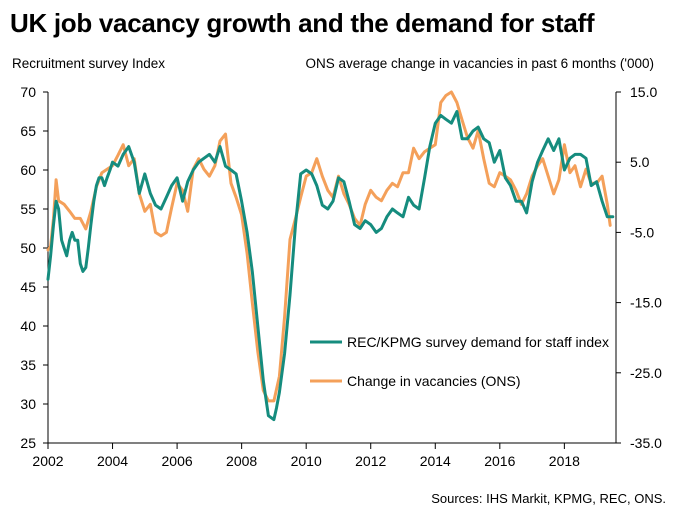 The image size is (690, 520). I want to click on legend-ons-label: Change in vacancies (ONS), so click(434, 381).